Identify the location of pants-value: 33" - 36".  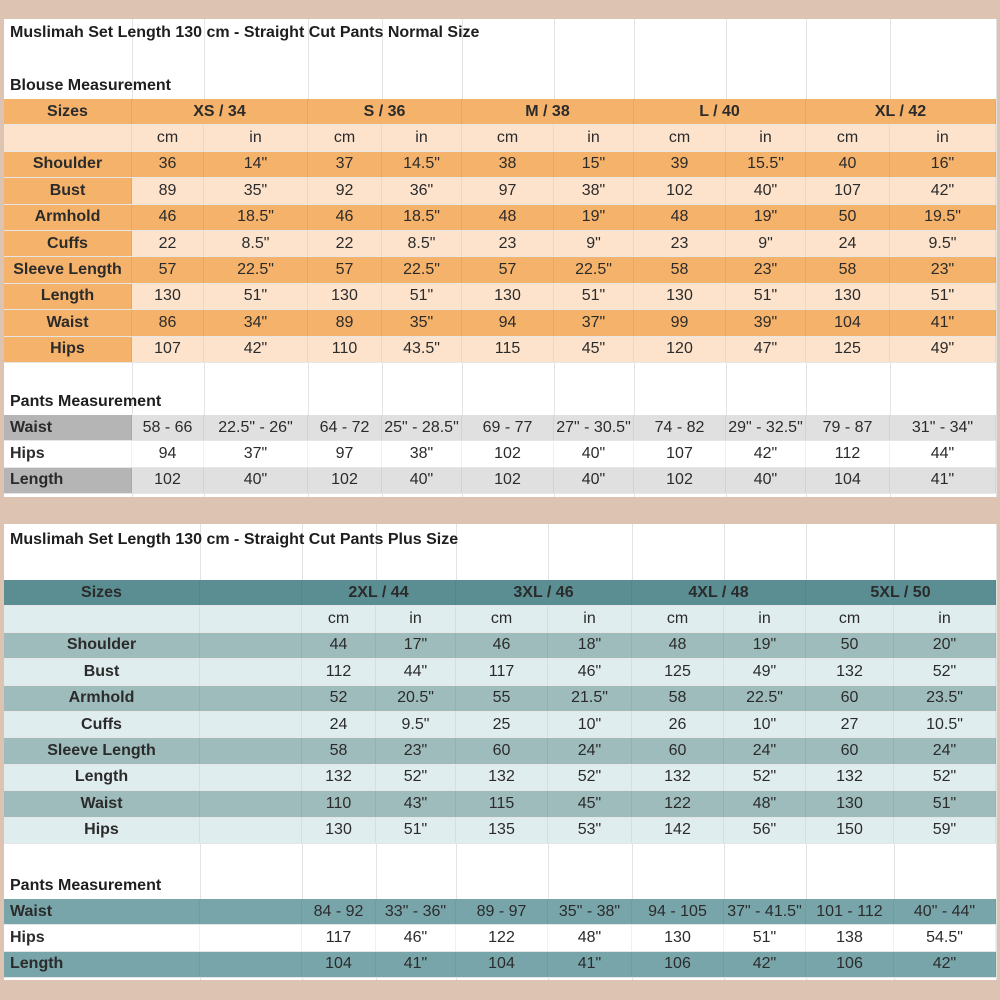
(416, 912).